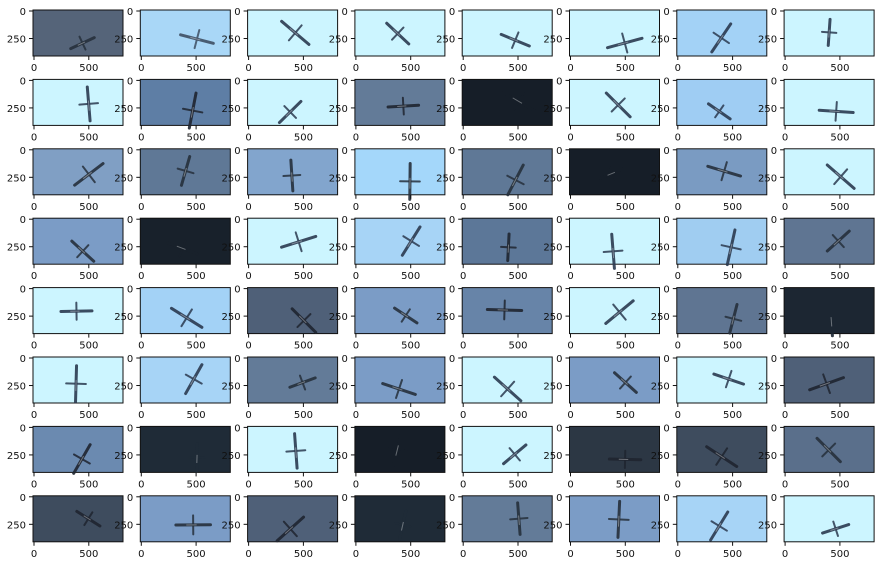 This screenshot has width=877, height=567. What do you see at coordinates (182, 248) in the screenshot?
I see `panel-4-2-plane` at bounding box center [182, 248].